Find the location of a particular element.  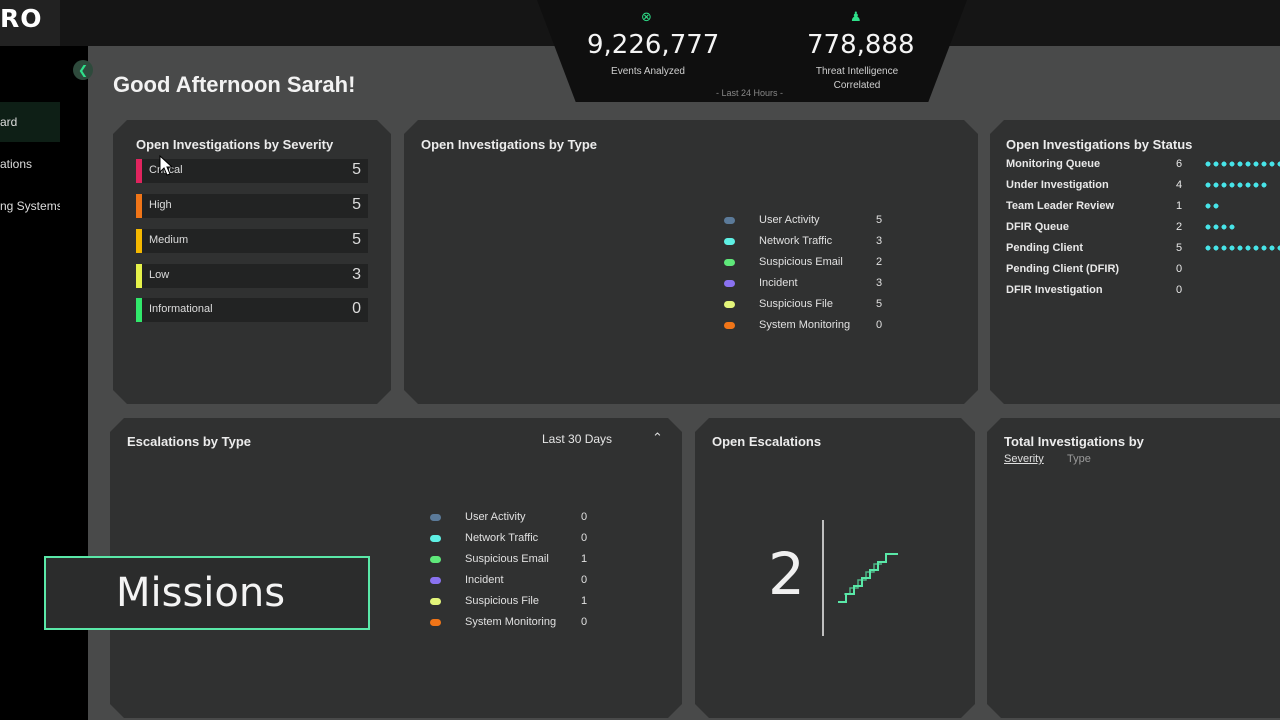

status-label: DFIR Investigation is located at coordinates (1054, 290).